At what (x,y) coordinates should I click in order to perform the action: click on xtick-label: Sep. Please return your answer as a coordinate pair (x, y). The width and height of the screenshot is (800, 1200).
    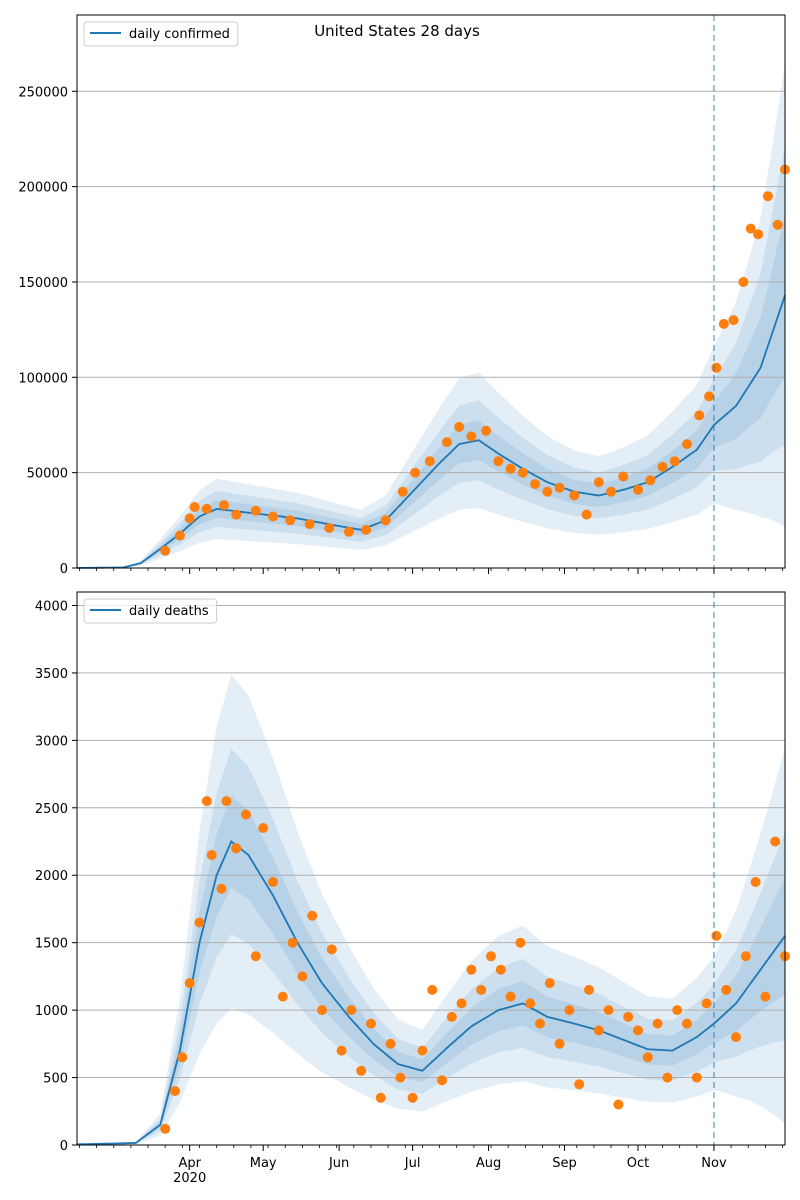
    Looking at the image, I should click on (564, 1163).